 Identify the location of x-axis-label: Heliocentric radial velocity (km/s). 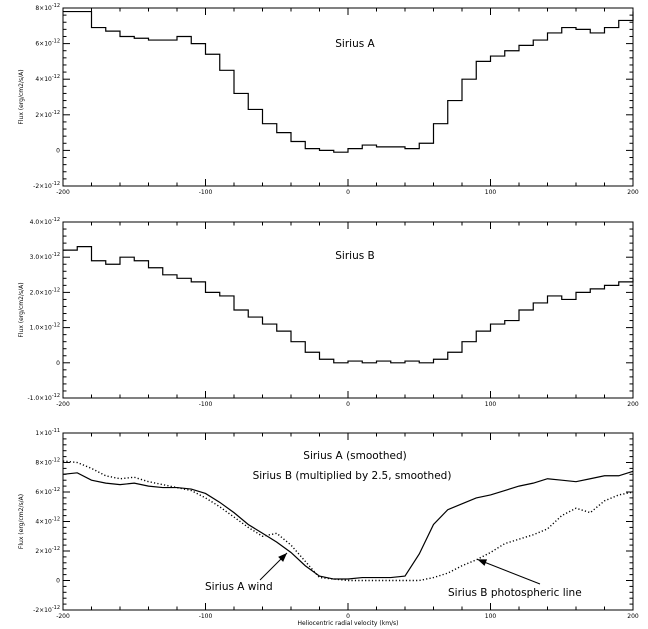
(347, 623).